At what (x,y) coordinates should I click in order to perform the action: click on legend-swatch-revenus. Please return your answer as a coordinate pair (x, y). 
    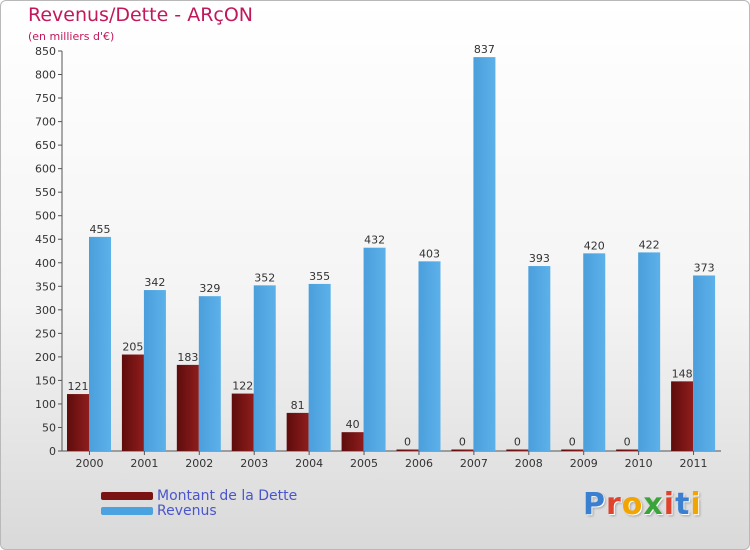
    Looking at the image, I should click on (127, 510).